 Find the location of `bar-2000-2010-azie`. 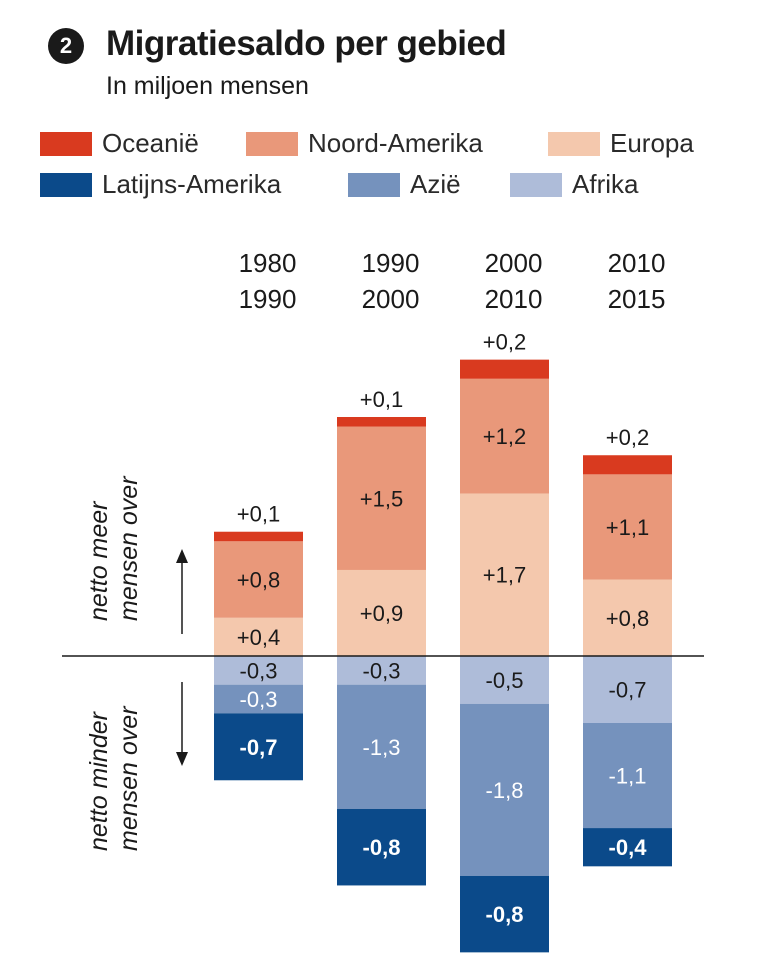

bar-2000-2010-azie is located at coordinates (504, 789).